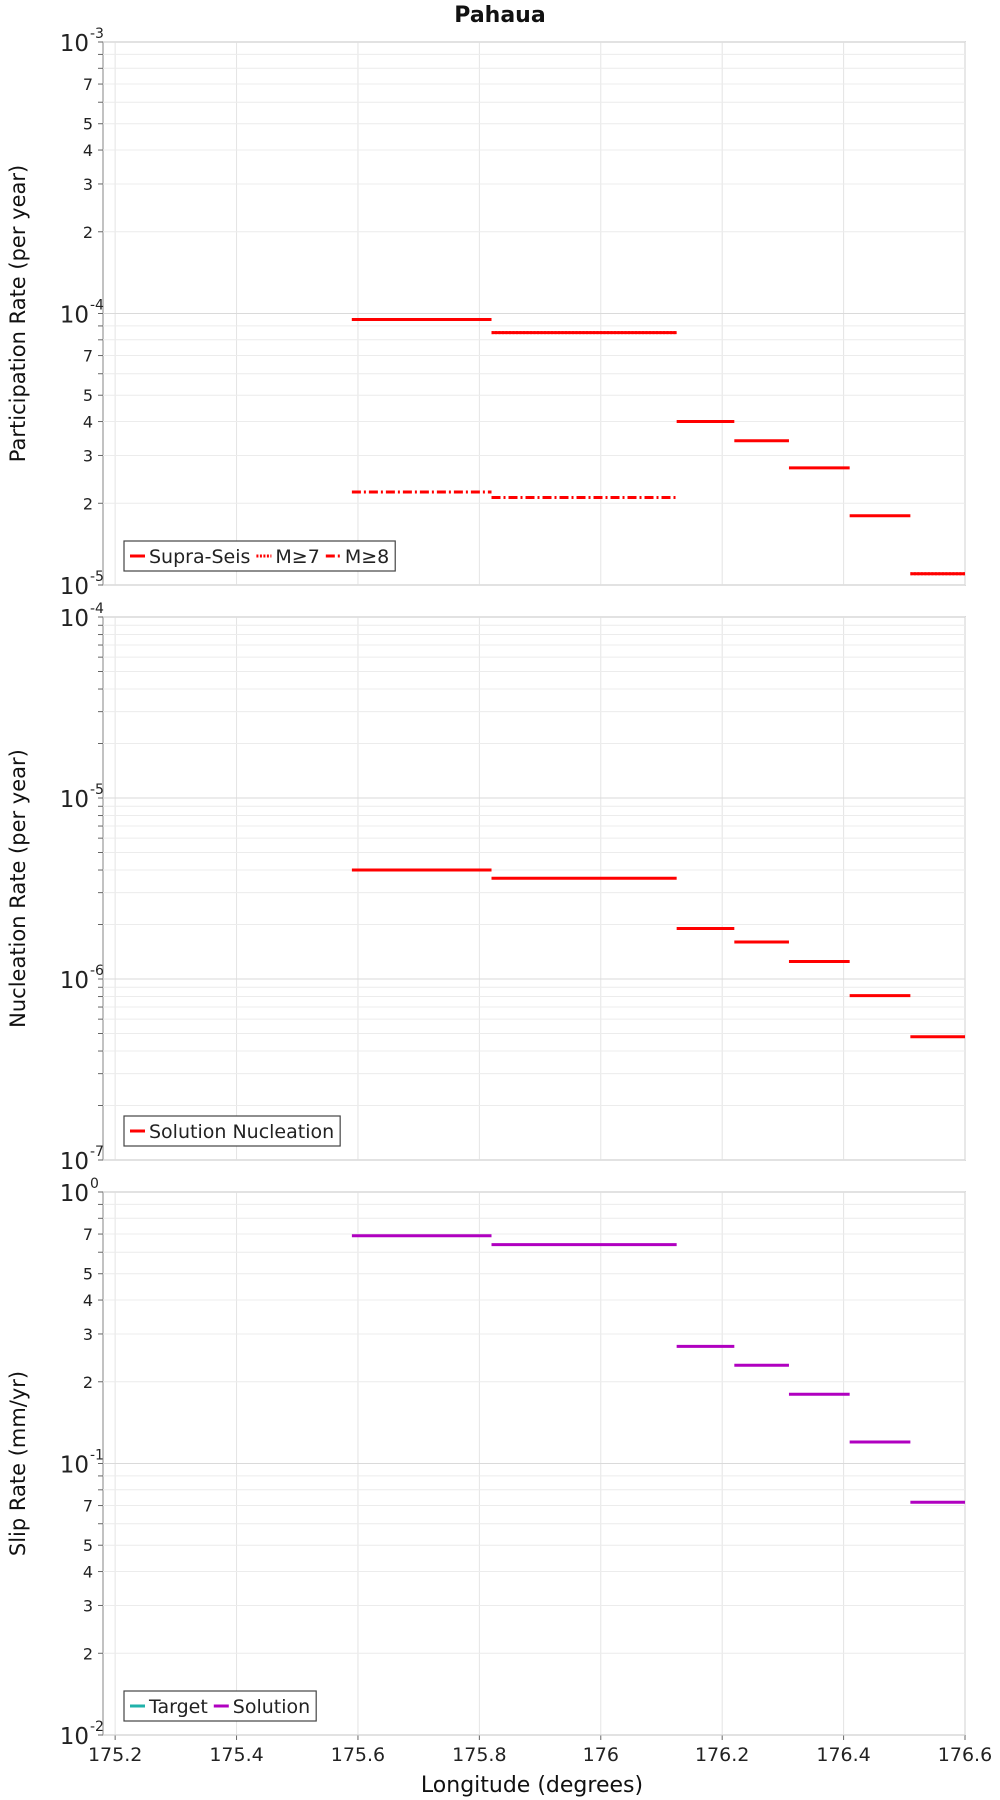  What do you see at coordinates (18, 313) in the screenshot?
I see `y-axis-label-1: Participation Rate (per year)` at bounding box center [18, 313].